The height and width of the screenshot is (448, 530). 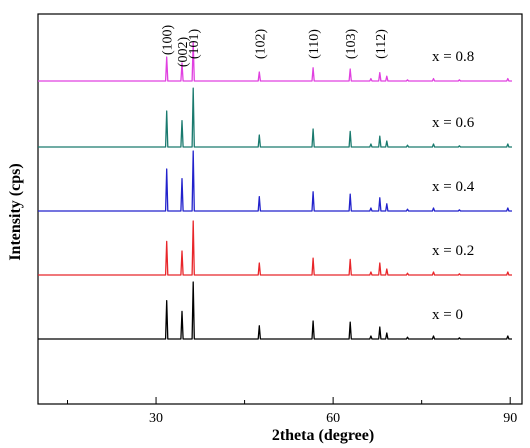 I want to click on series-label-2: x = 0.4, so click(x=453, y=187).